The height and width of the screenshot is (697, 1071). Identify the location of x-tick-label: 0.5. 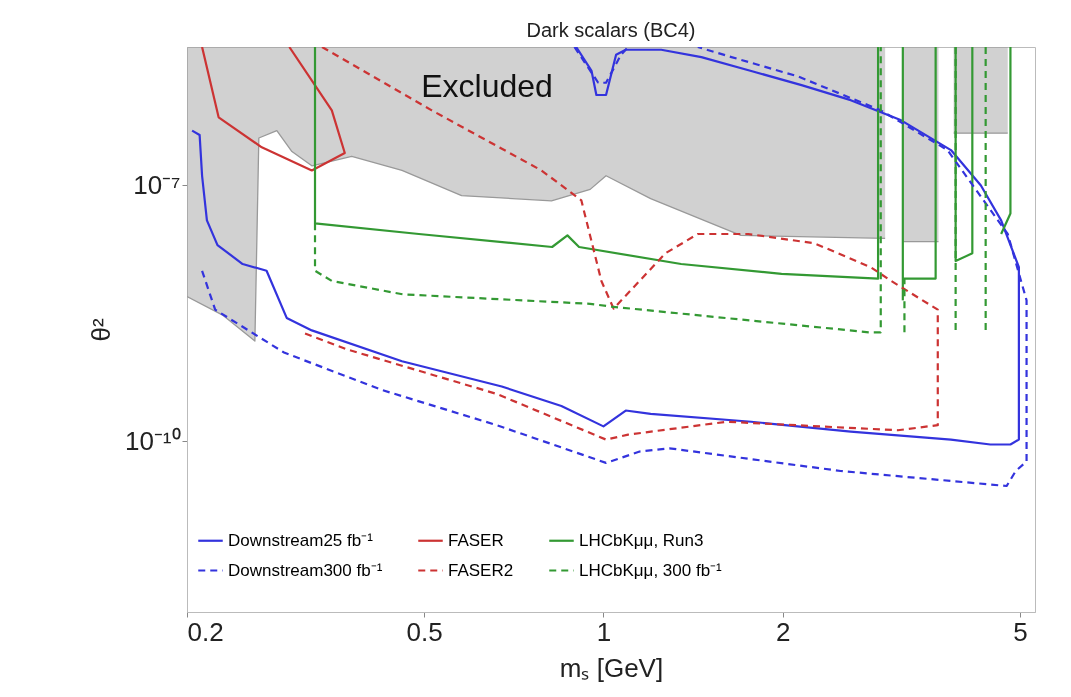
(424, 631).